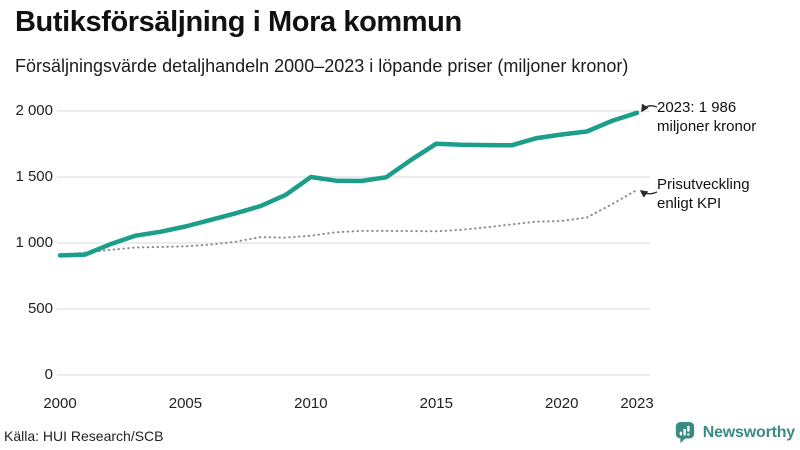 The height and width of the screenshot is (450, 800). I want to click on annotation-latest-line1: 2023: 1 986, so click(697, 107).